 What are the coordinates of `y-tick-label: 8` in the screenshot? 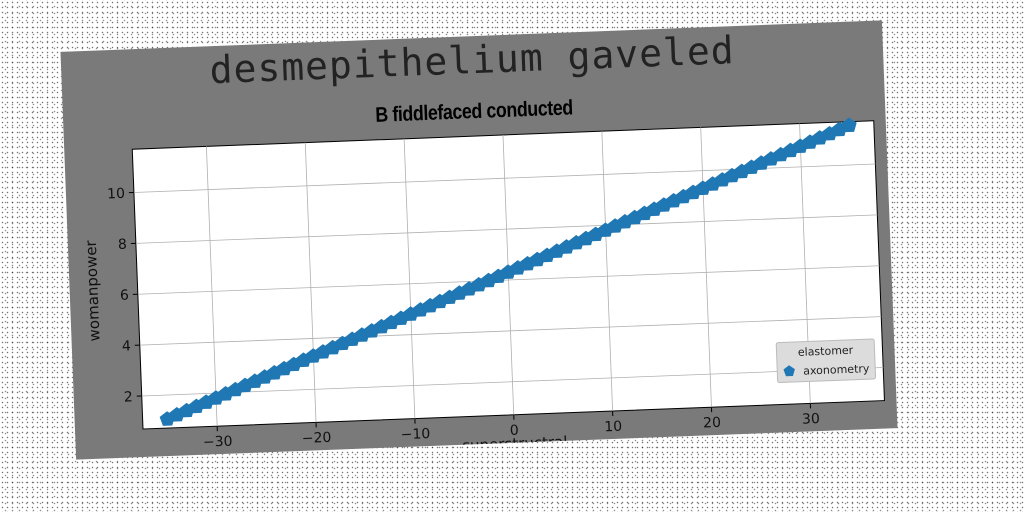 It's located at (123, 245).